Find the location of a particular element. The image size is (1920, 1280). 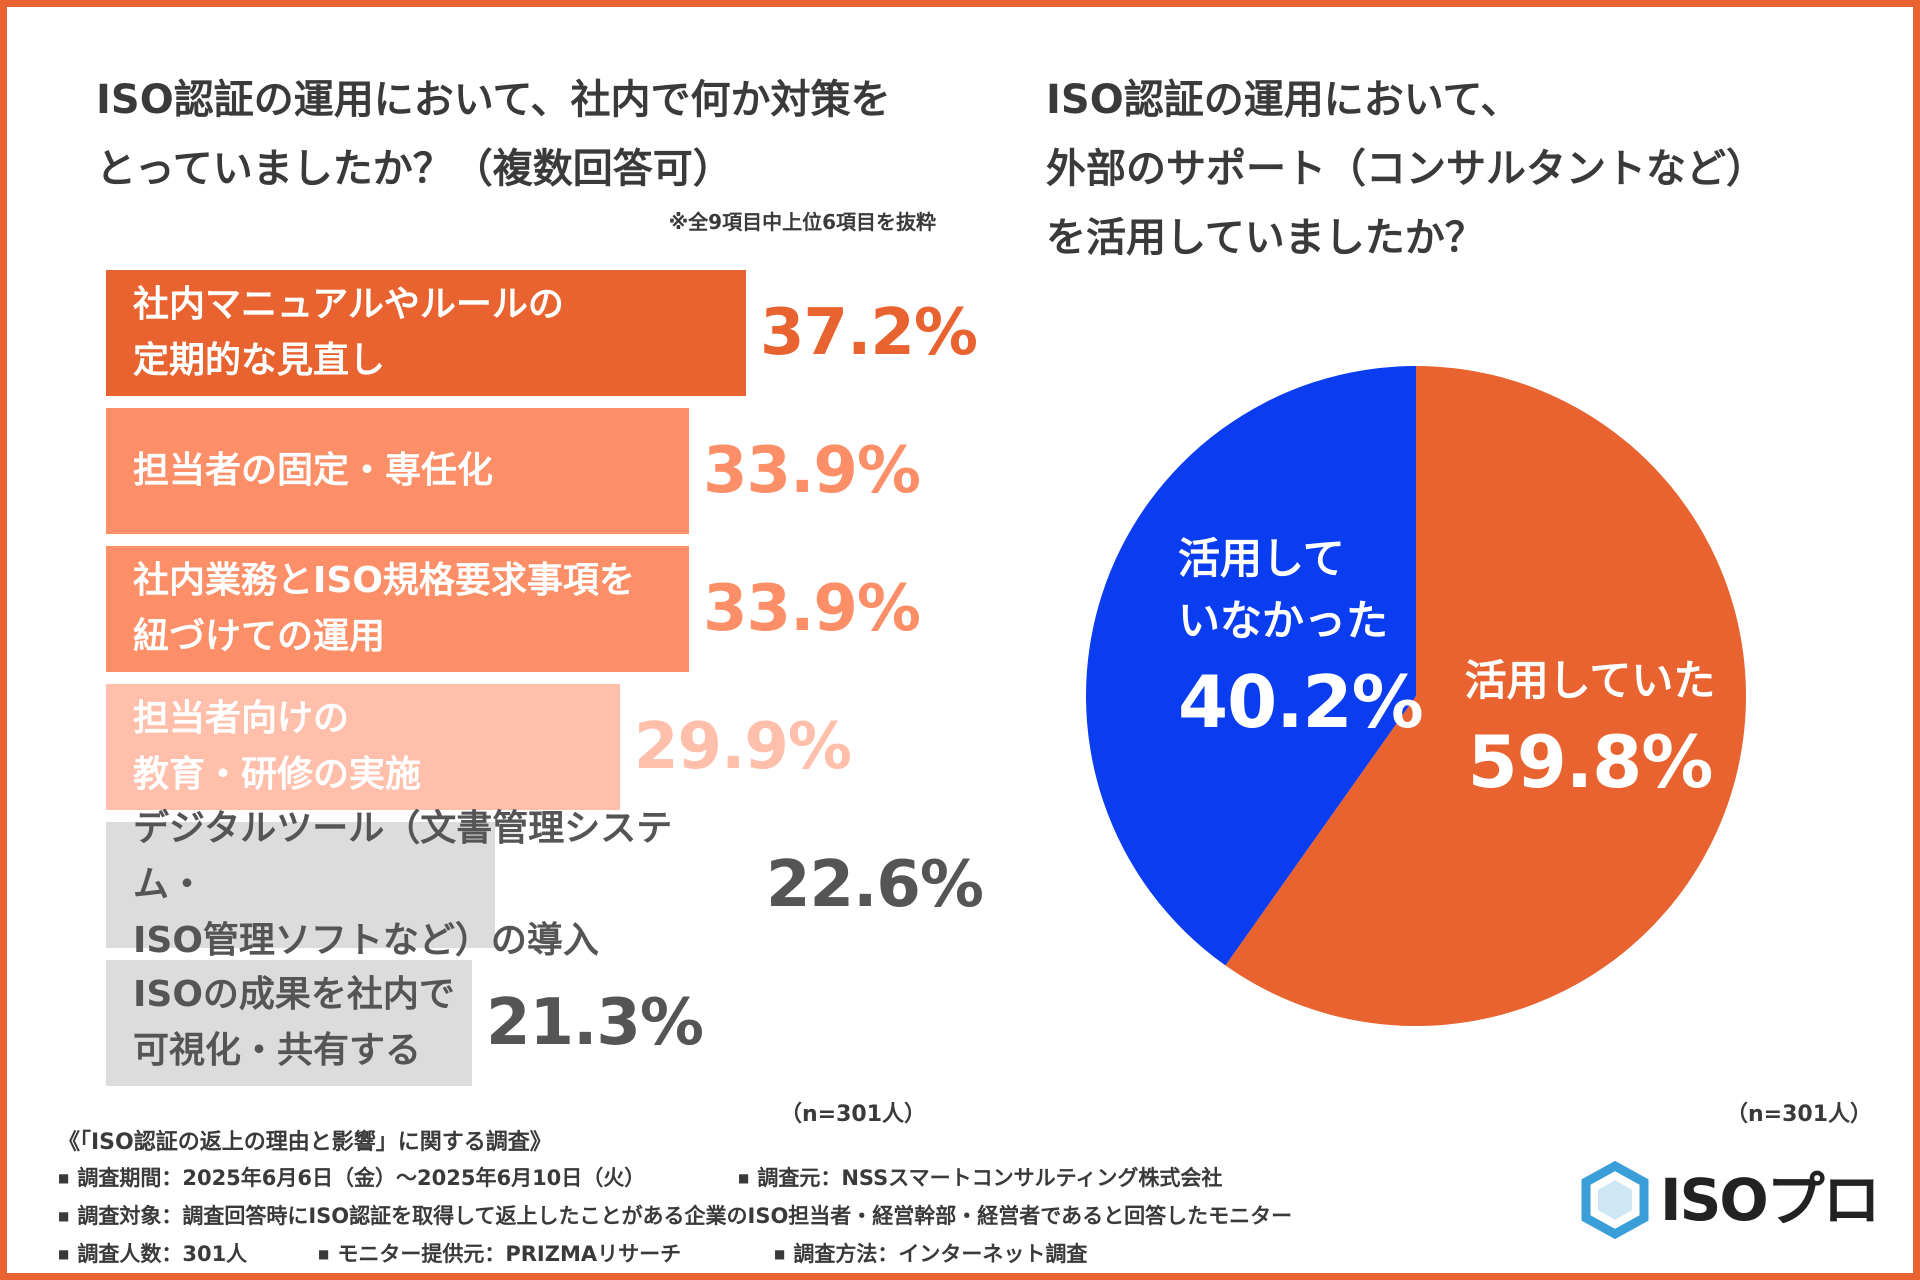

bar-label-1: 社内マニュアルやルールの 定期的な見直し is located at coordinates (348, 332).